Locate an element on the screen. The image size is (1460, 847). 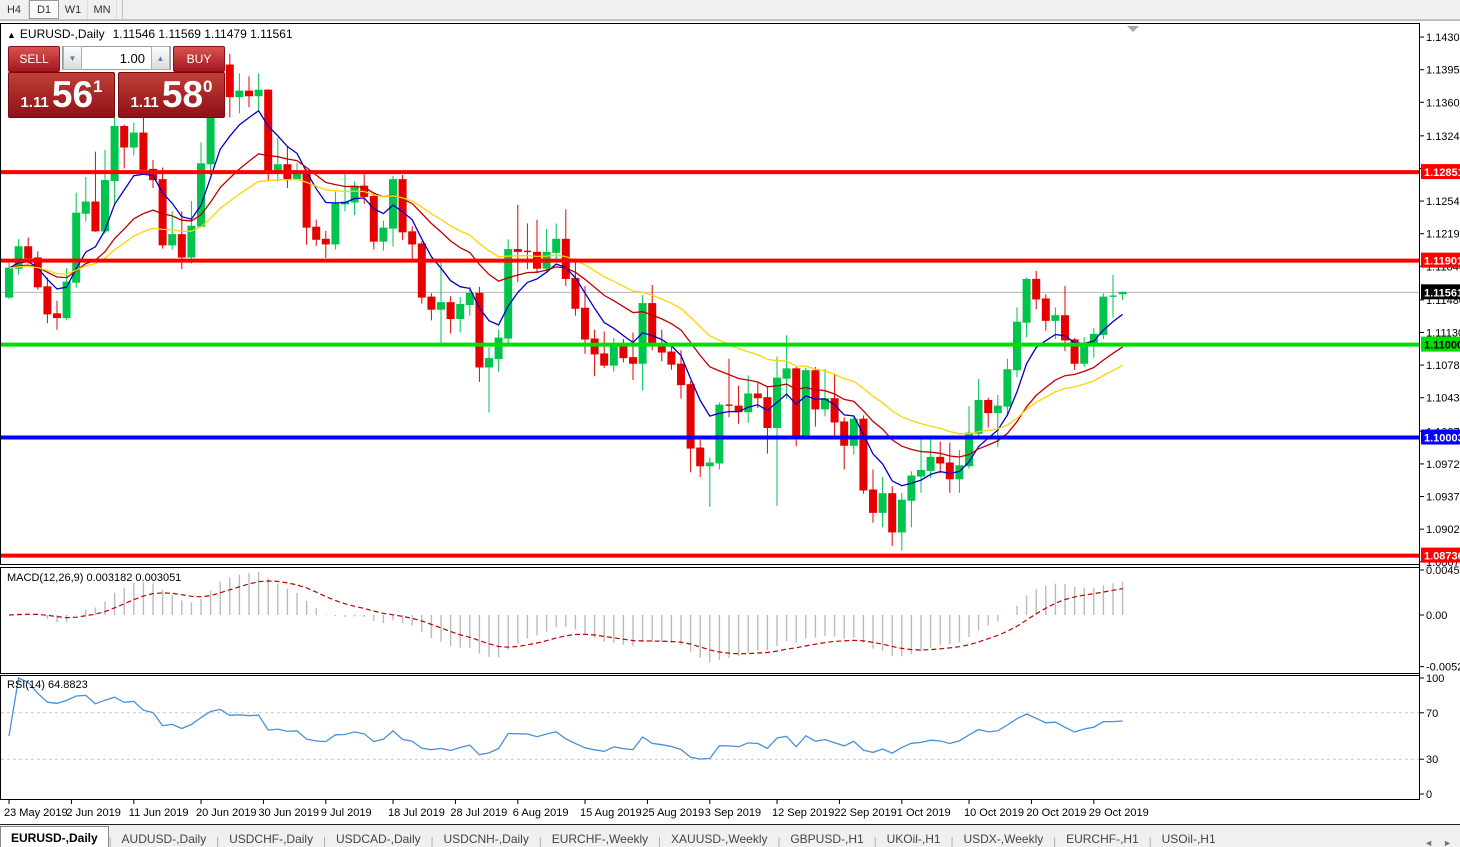
timeframe-button-d1: D1 is located at coordinates (44, 9).